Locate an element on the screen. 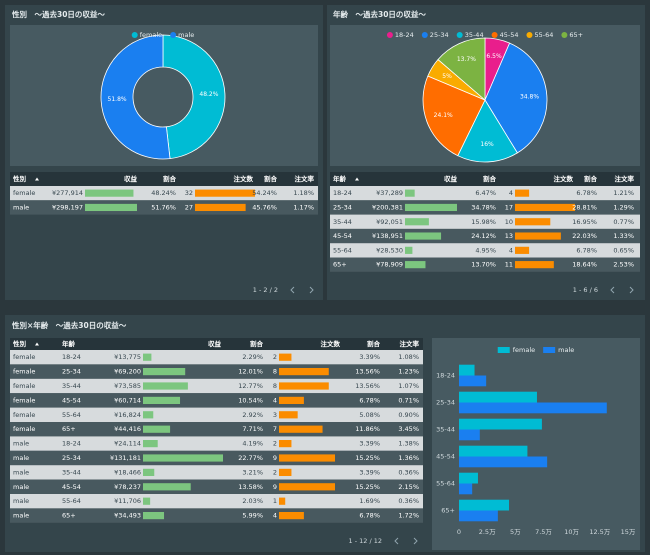 This screenshot has height=555, width=650. table-cell: 13.56% is located at coordinates (367, 372).